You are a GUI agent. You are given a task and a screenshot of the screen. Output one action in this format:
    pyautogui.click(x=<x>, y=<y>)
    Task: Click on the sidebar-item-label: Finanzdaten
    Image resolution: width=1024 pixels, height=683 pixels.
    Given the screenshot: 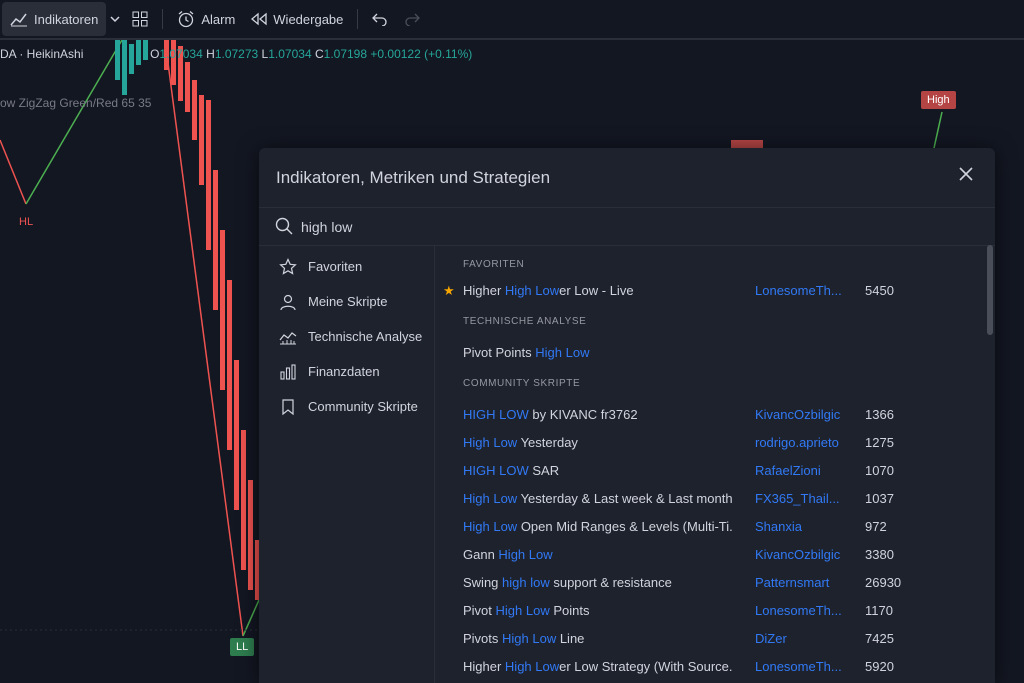 What is the action you would take?
    pyautogui.click(x=344, y=371)
    